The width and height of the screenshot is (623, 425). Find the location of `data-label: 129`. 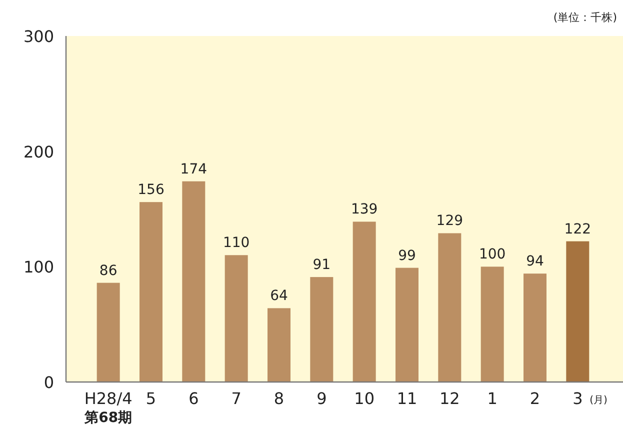

data-label: 129 is located at coordinates (450, 221).